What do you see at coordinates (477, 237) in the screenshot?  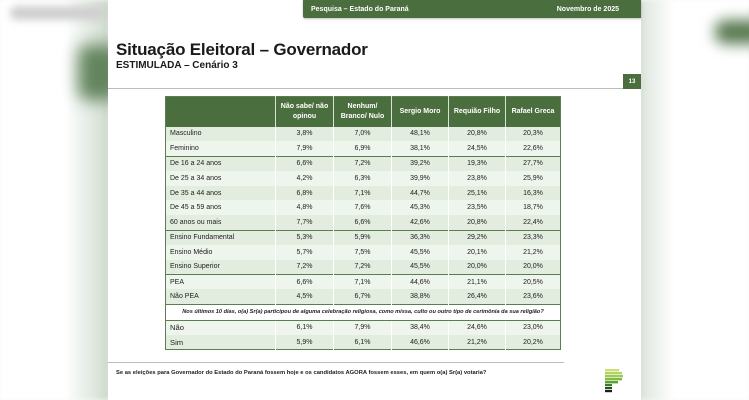 I see `cell: 29,2%` at bounding box center [477, 237].